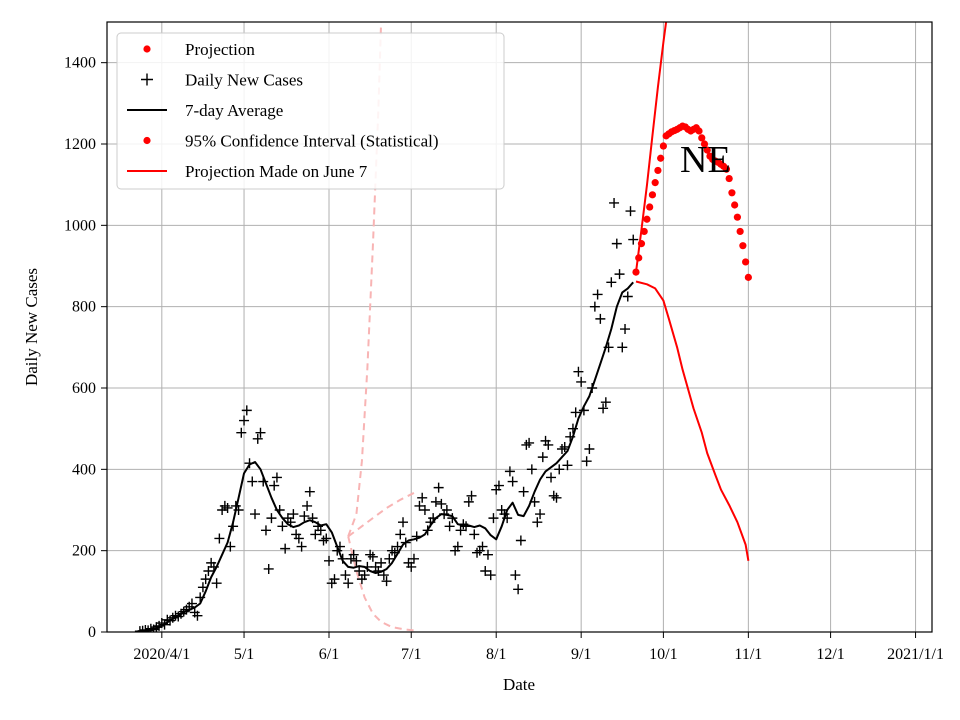 The height and width of the screenshot is (720, 960). What do you see at coordinates (84, 551) in the screenshot?
I see `y-tick-label: 200` at bounding box center [84, 551].